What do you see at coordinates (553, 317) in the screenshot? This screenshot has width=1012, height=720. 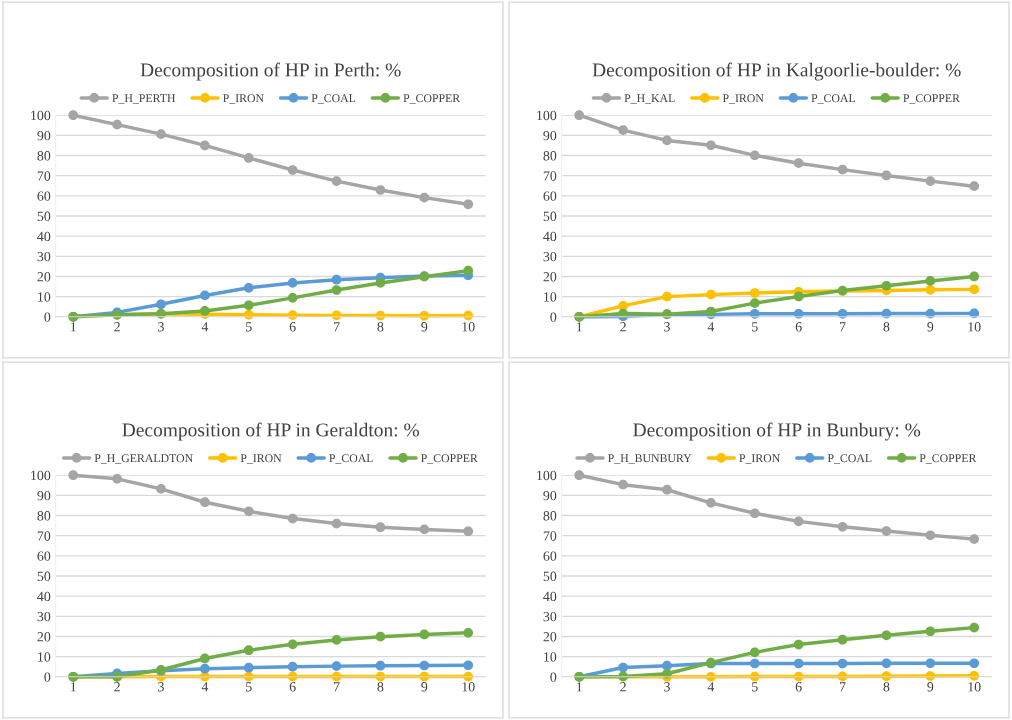 I see `y-tick-label: 0` at bounding box center [553, 317].